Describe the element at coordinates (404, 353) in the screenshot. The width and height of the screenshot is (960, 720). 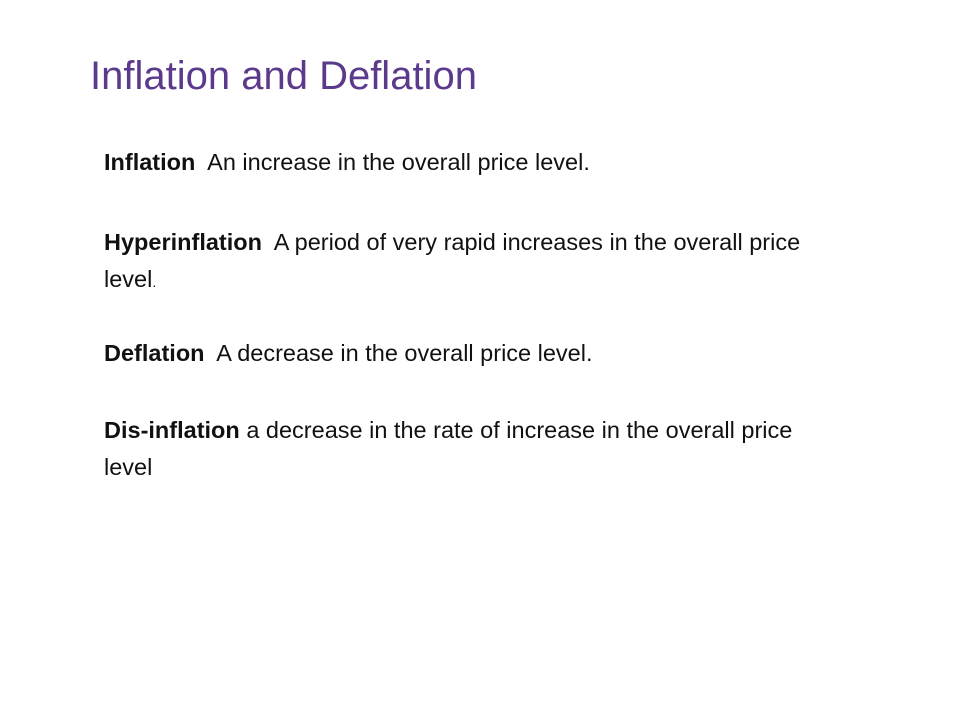
I see `definition-text: A decrease in the overall price level.` at that location.